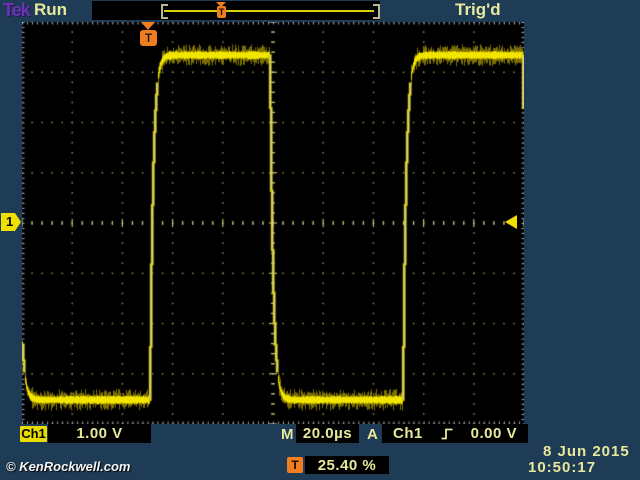  What do you see at coordinates (287, 434) in the screenshot?
I see `main-timebase-label: M` at bounding box center [287, 434].